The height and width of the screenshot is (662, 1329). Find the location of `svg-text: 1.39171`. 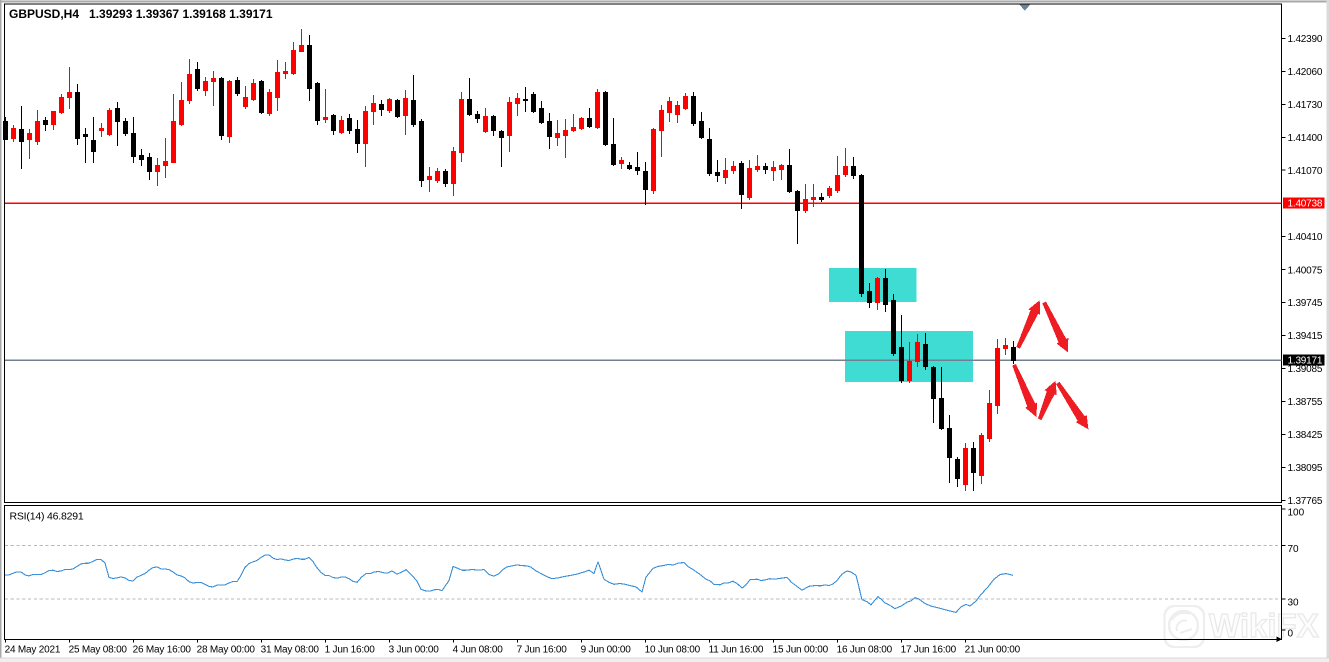

svg-text: 1.39171 is located at coordinates (1305, 361).